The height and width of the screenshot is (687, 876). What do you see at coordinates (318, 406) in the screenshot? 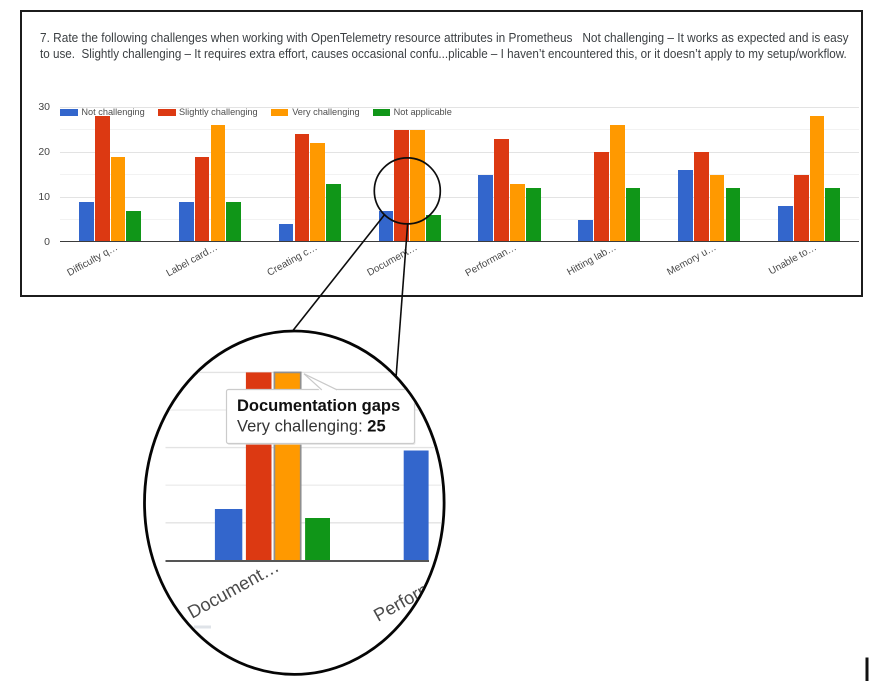
I see `svg-text: Documentation gaps` at bounding box center [318, 406].